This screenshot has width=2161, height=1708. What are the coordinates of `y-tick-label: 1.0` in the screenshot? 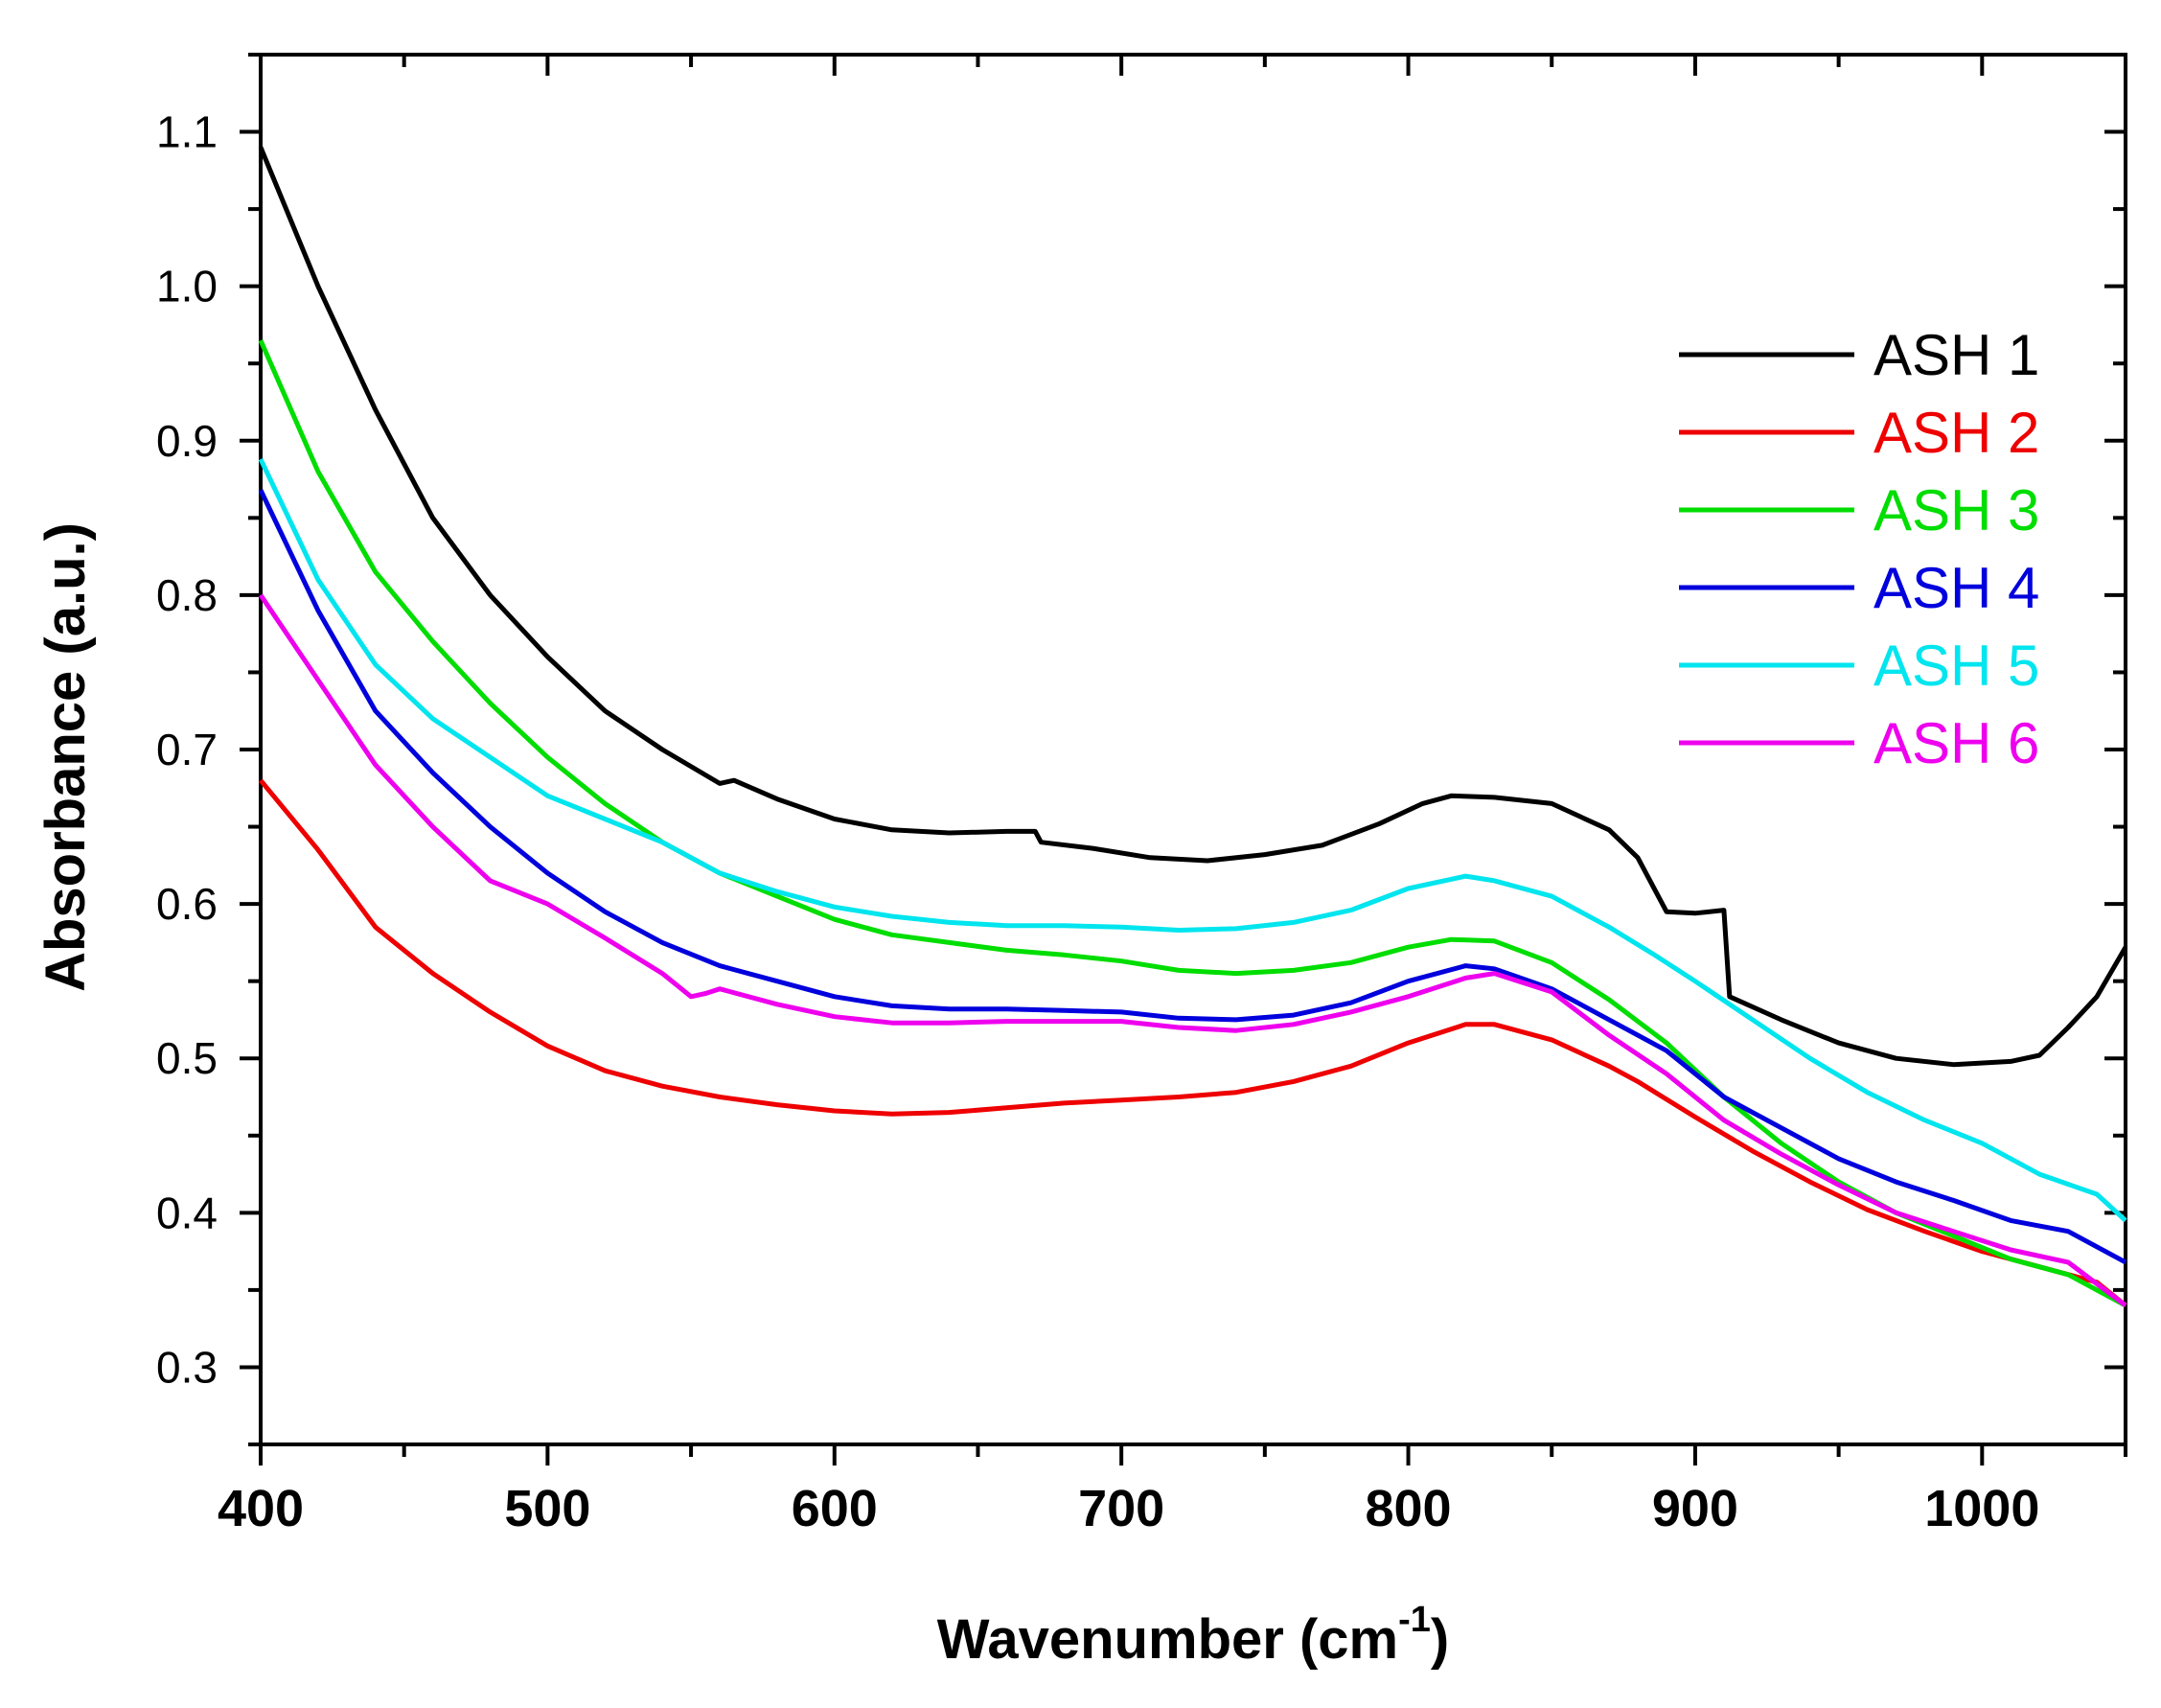 It's located at (187, 287).